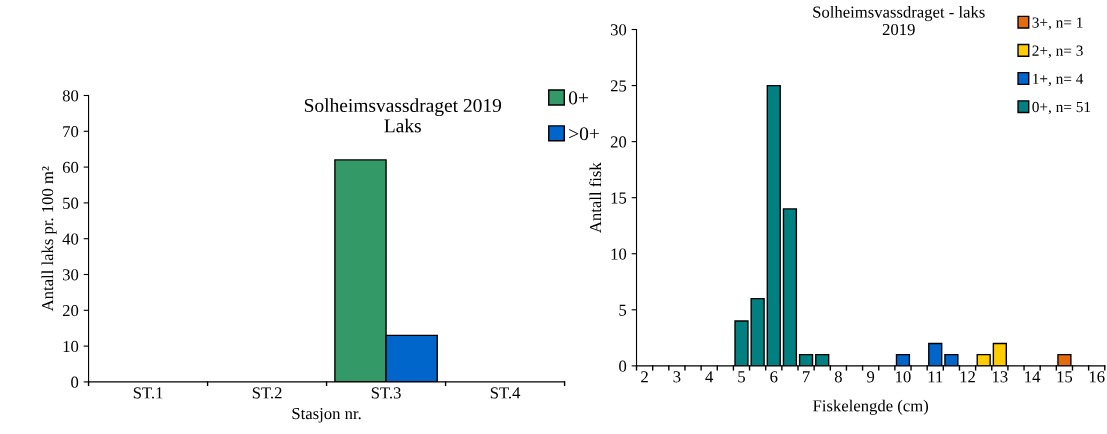 This screenshot has width=1107, height=434. What do you see at coordinates (806, 377) in the screenshot?
I see `x-tick-label: 7` at bounding box center [806, 377].